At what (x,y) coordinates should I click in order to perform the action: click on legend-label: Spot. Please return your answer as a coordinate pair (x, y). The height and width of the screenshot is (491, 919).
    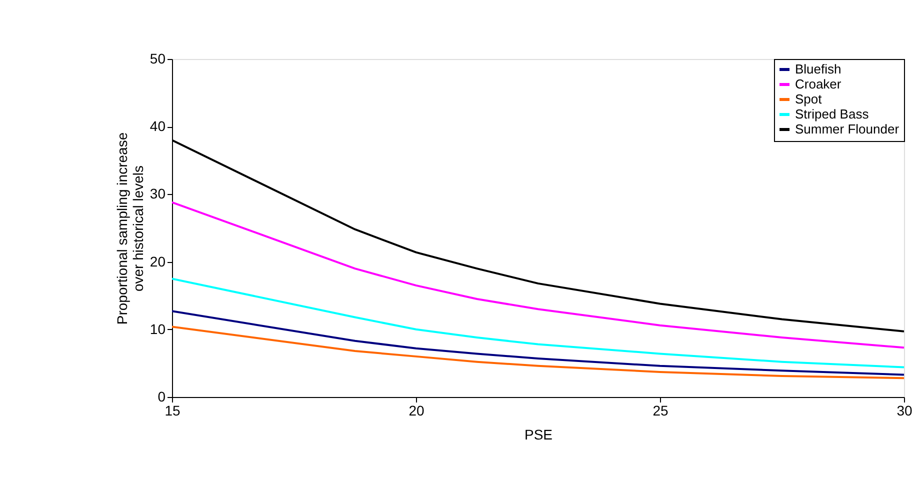
    Looking at the image, I should click on (808, 99).